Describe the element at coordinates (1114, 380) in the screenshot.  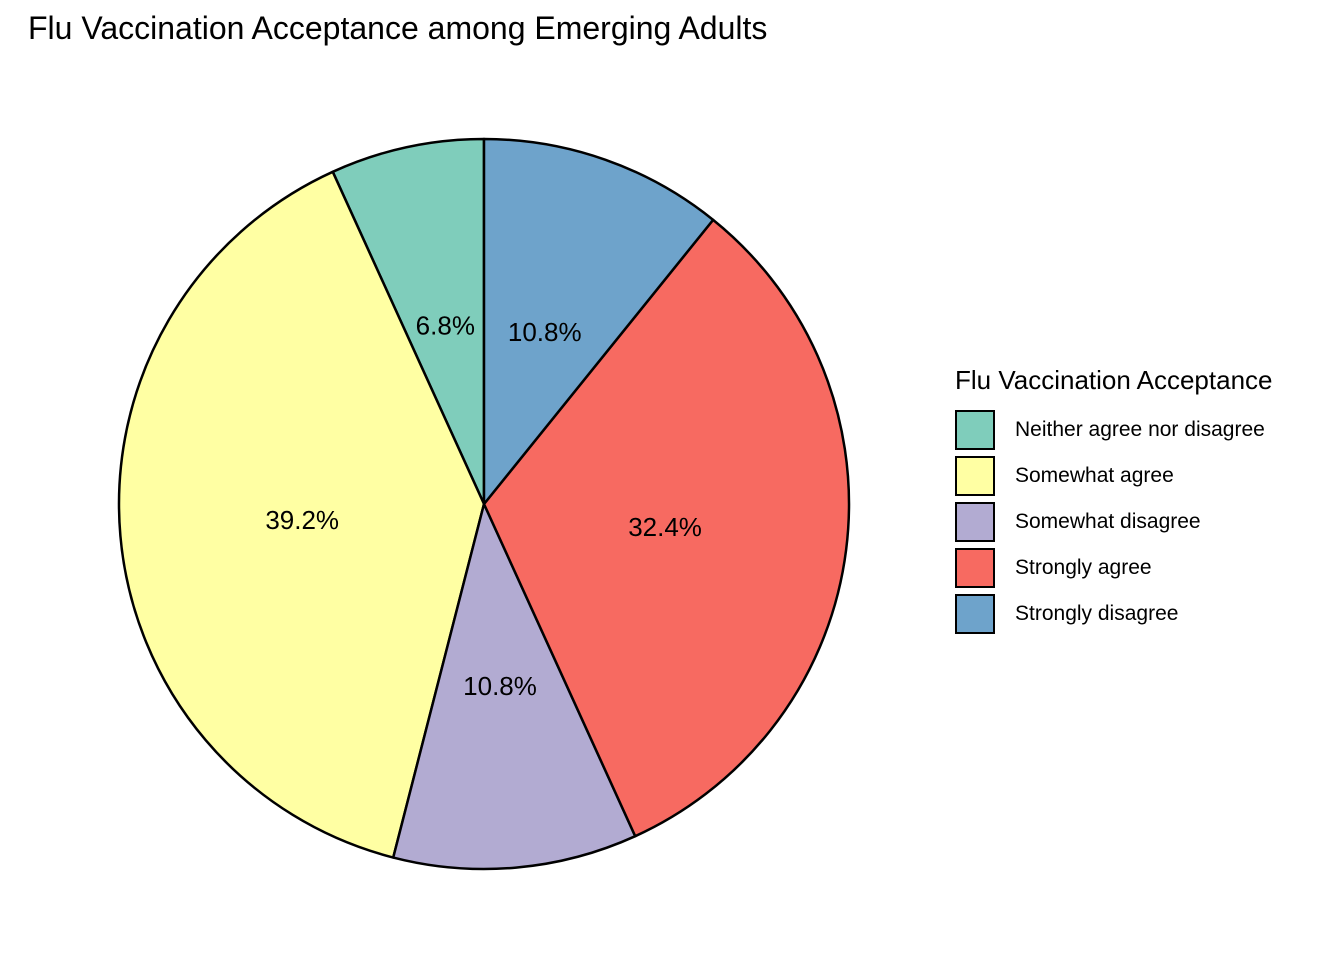
I see `legend-title: Flu Vaccination Acceptance` at that location.